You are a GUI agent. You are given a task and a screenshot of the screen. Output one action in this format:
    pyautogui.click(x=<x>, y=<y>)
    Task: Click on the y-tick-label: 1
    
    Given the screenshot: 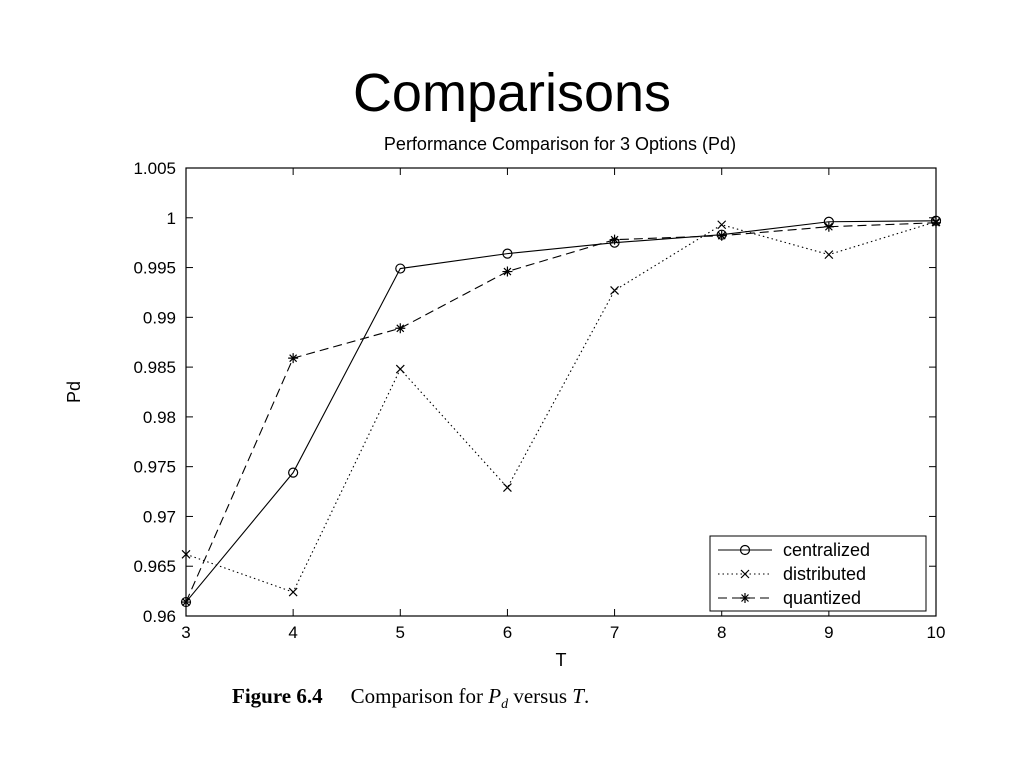 What is the action you would take?
    pyautogui.click(x=171, y=218)
    